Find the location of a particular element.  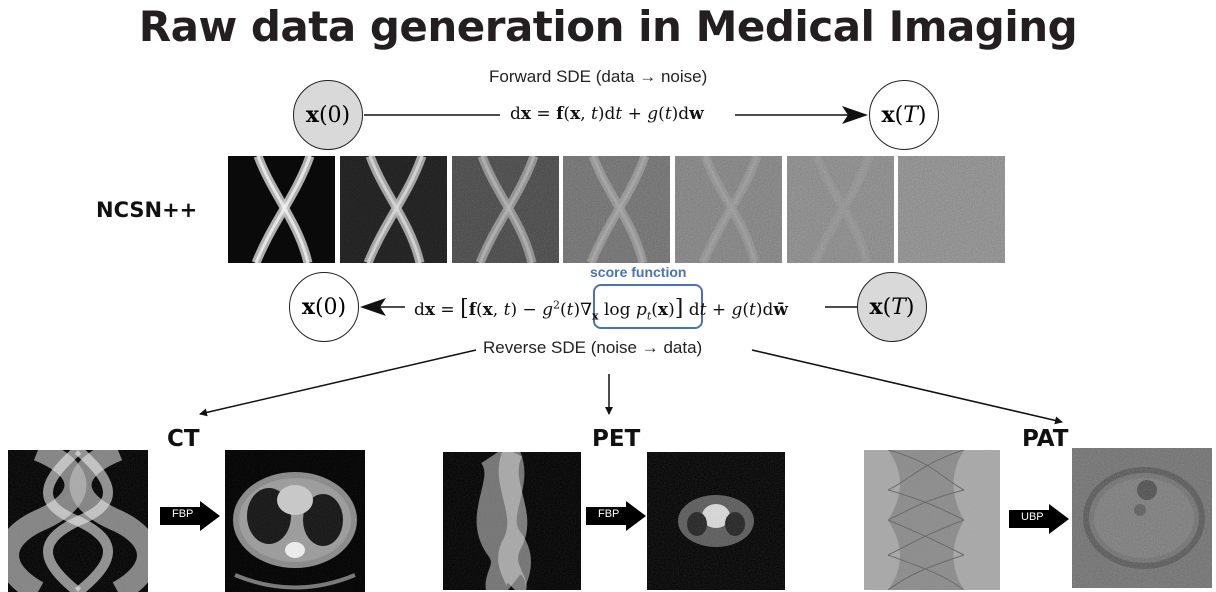

forward-sde-equation: dx = f(x, t)dt + g(t)dw is located at coordinates (607, 114).